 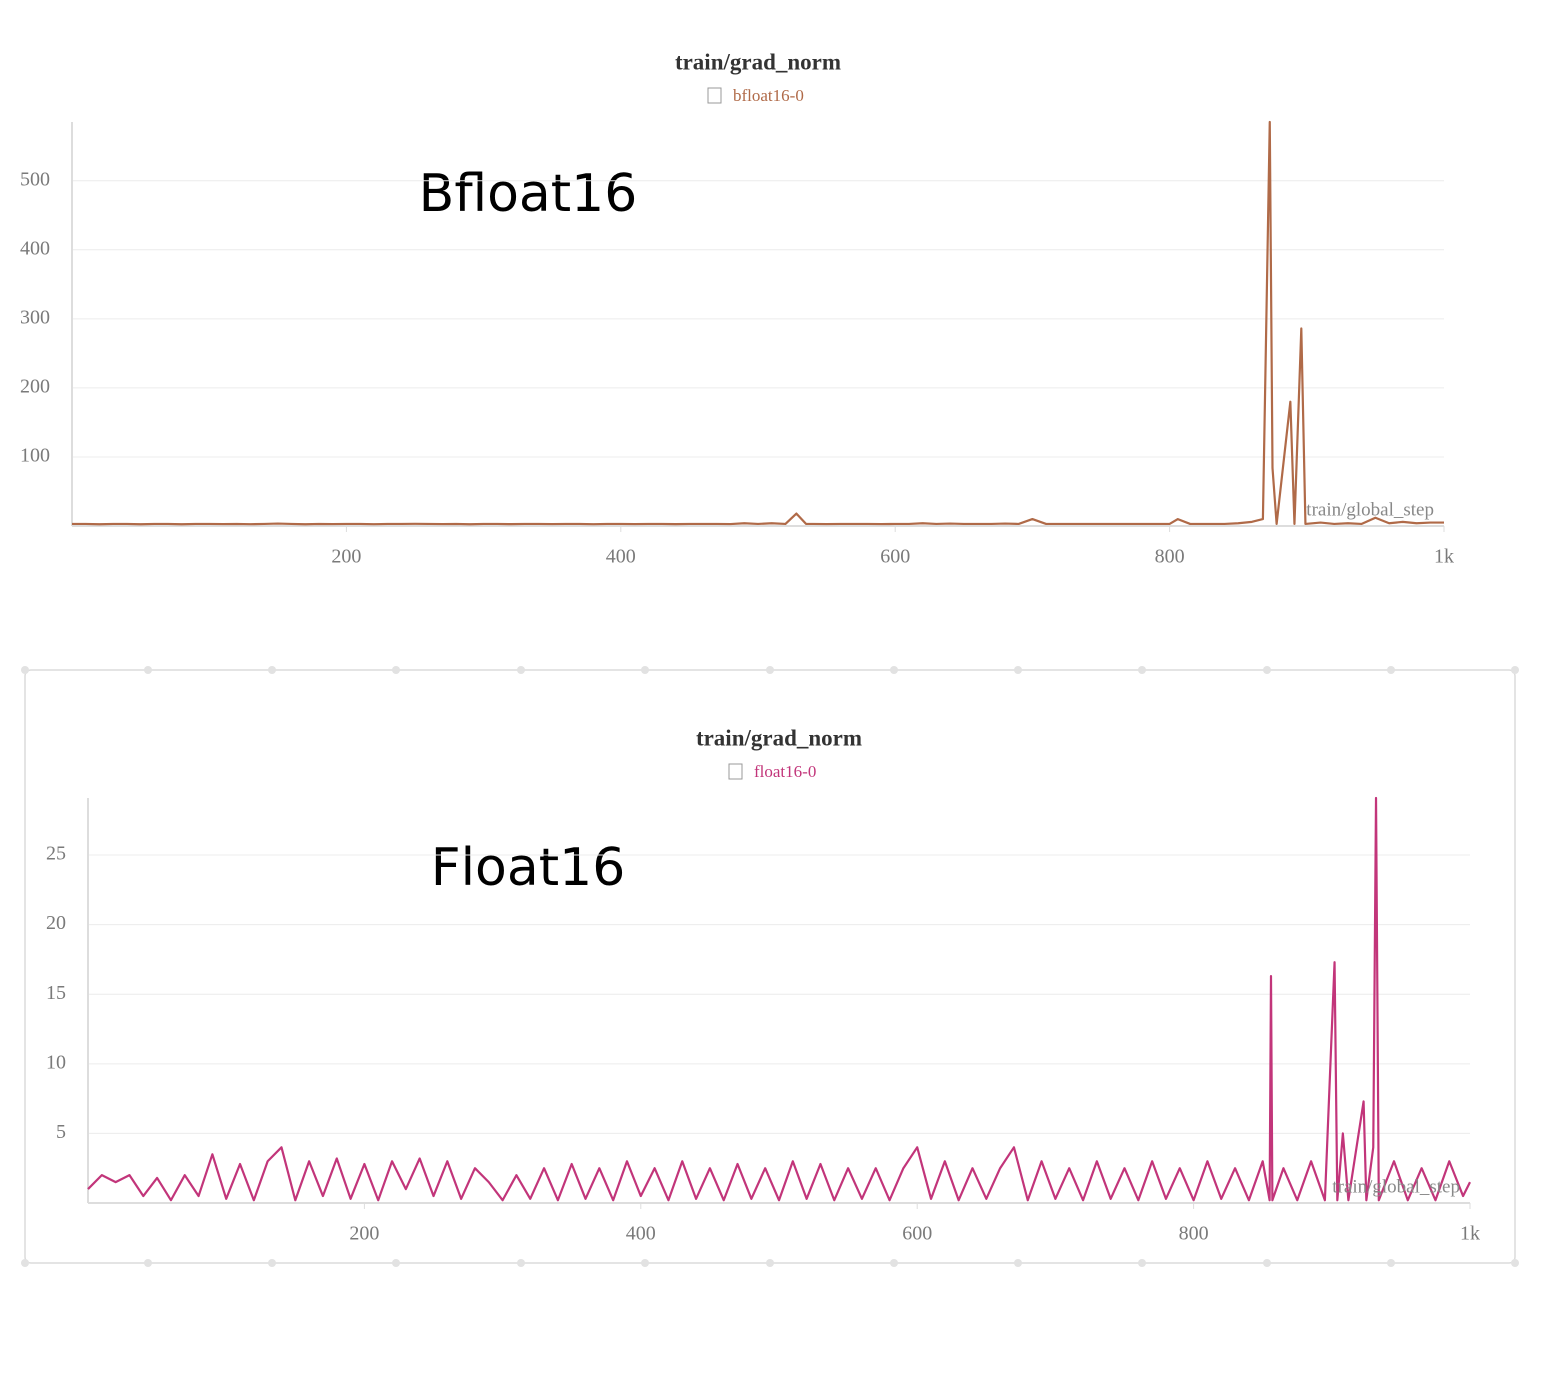 I want to click on legend-entry: bfloat16-0, so click(x=768, y=95).